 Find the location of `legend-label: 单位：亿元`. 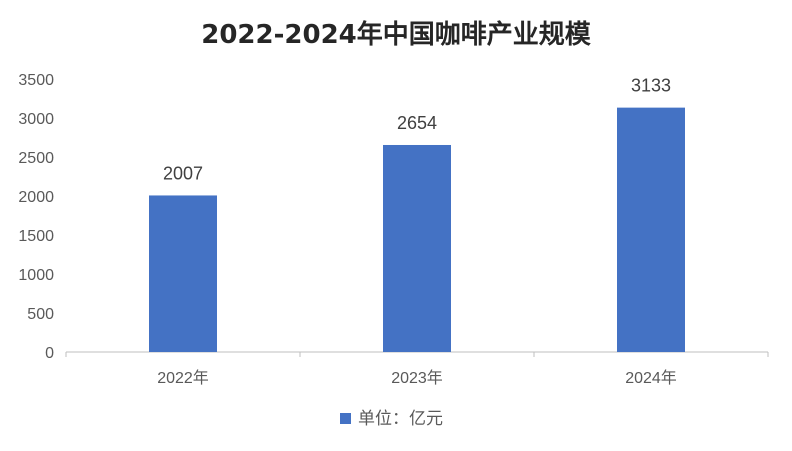

legend-label: 单位：亿元 is located at coordinates (400, 418).